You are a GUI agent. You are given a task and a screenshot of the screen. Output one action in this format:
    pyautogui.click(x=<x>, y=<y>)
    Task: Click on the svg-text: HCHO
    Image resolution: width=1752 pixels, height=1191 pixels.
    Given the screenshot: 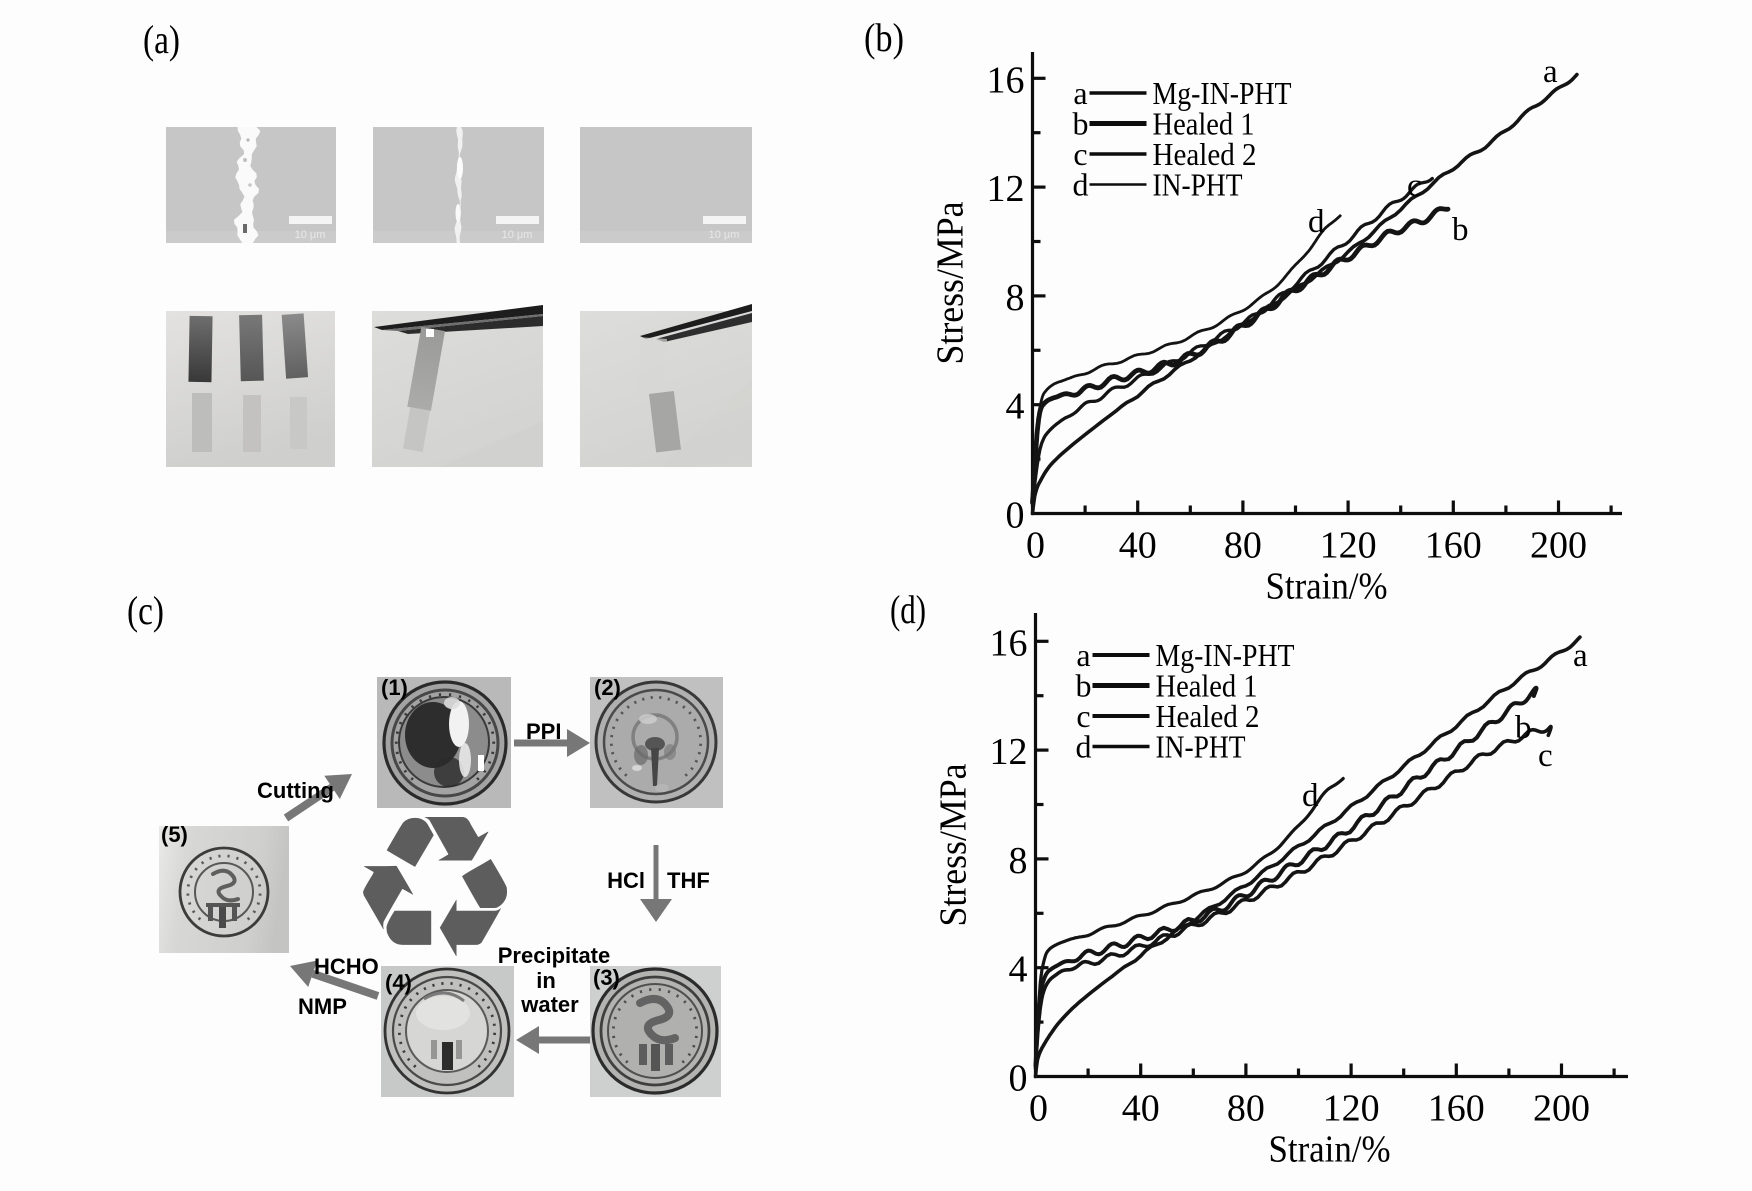 What is the action you would take?
    pyautogui.click(x=346, y=966)
    